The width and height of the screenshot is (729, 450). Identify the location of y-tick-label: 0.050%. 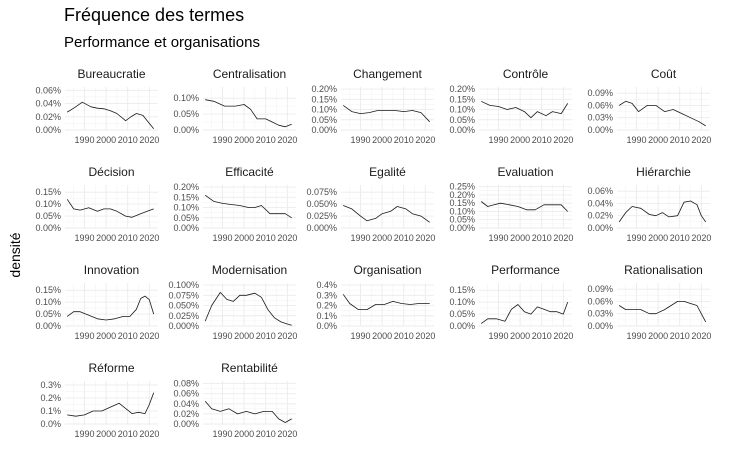
(321, 204).